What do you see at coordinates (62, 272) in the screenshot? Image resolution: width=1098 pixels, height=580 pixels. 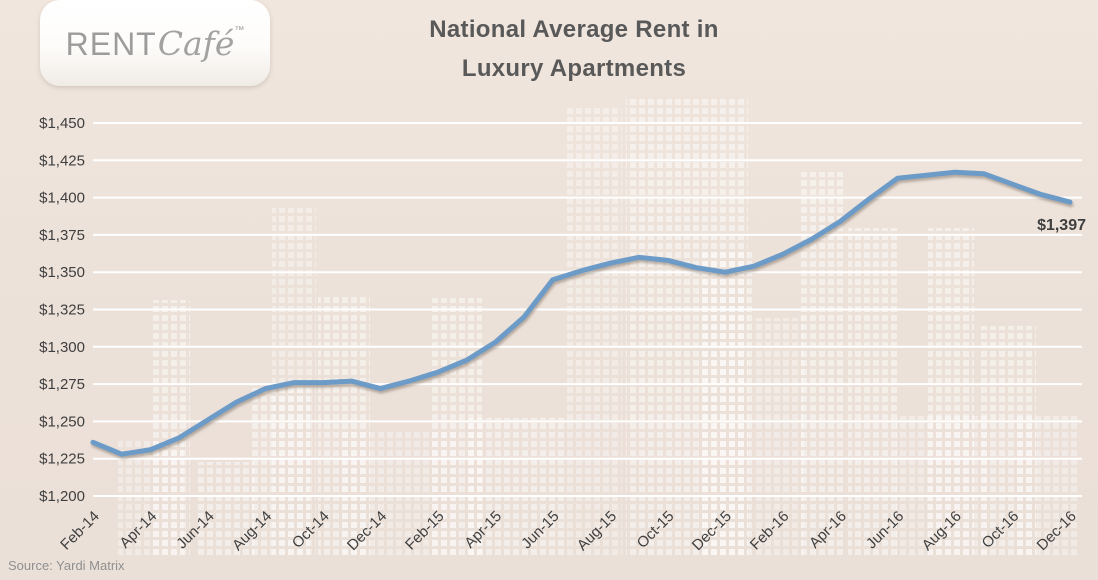 I see `y-axis-tick-label: $1,350` at bounding box center [62, 272].